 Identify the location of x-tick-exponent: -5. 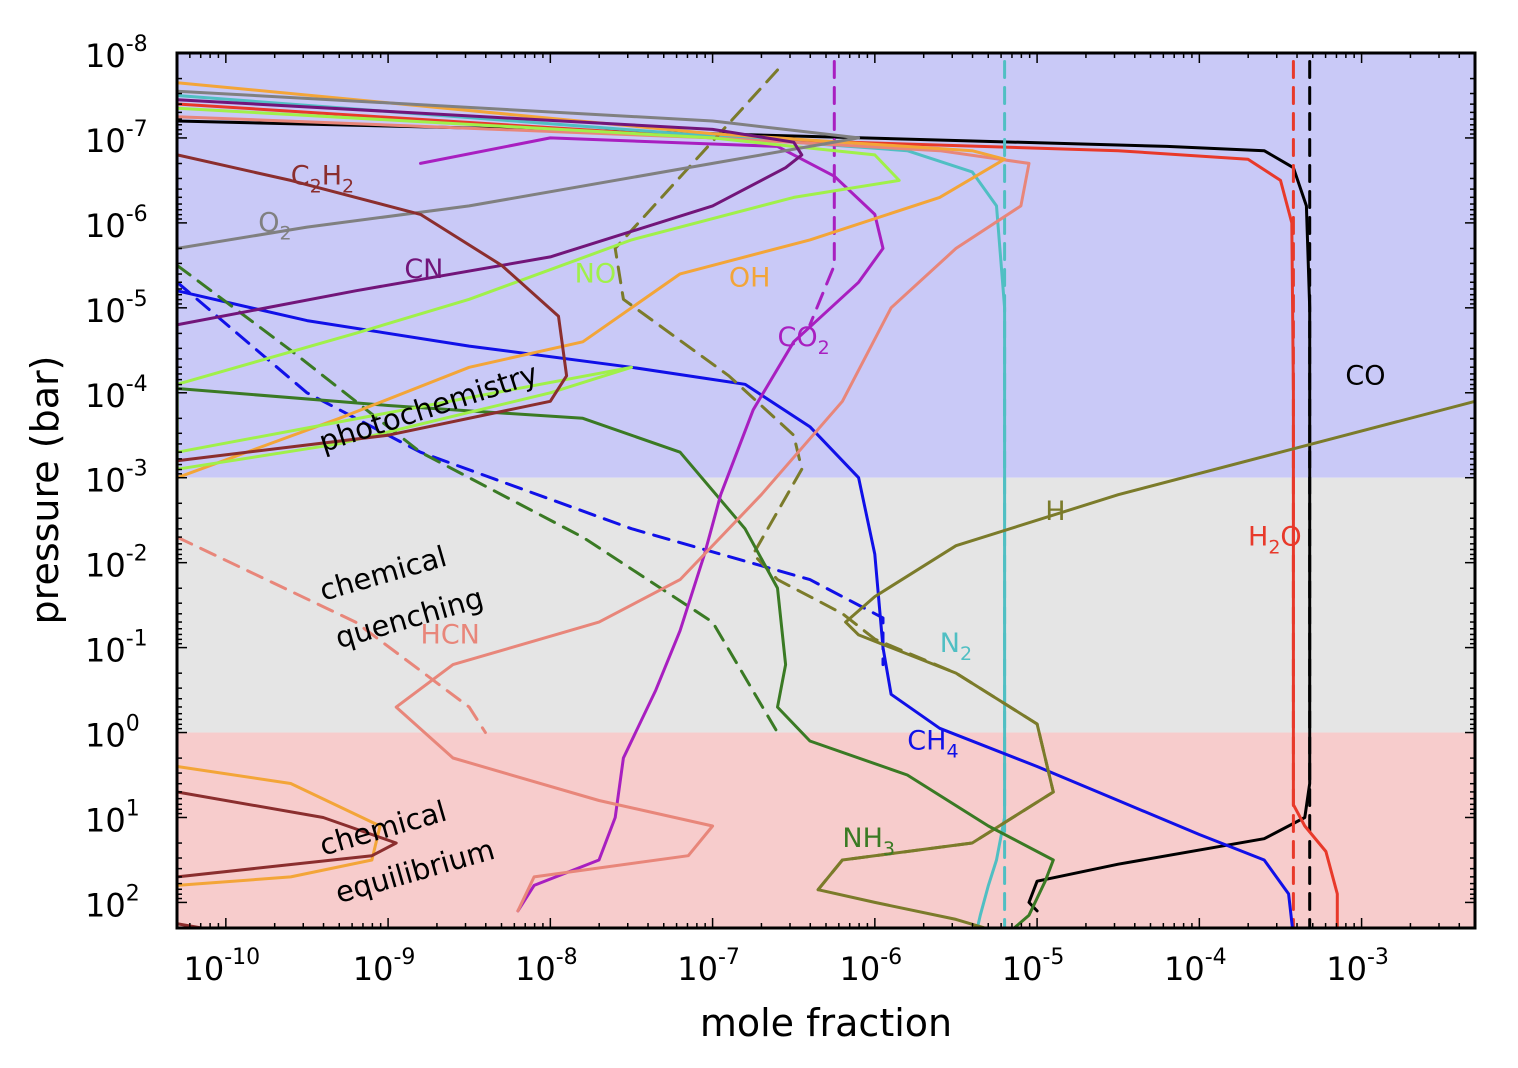
(1053, 957).